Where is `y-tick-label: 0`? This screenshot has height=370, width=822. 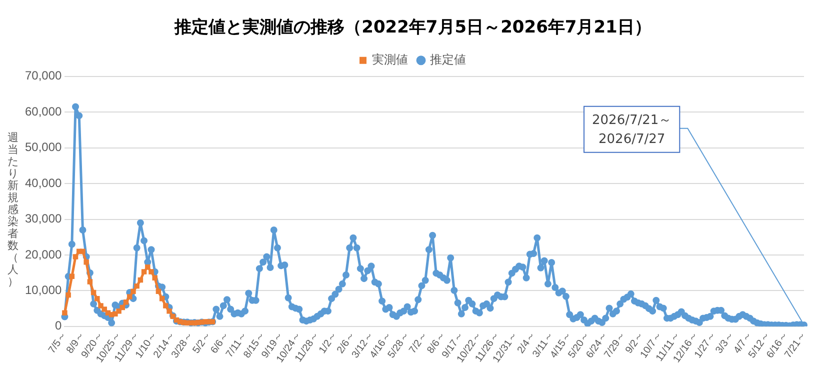 y-tick-label: 0 is located at coordinates (58, 325).